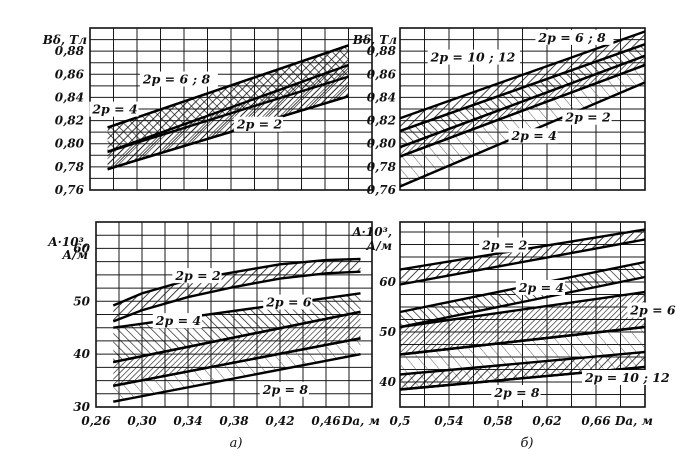 Image resolution: width=682 pixels, height=466 pixels. Describe the element at coordinates (234, 421) in the screenshot. I see `x-tick-label: 0,38` at that location.